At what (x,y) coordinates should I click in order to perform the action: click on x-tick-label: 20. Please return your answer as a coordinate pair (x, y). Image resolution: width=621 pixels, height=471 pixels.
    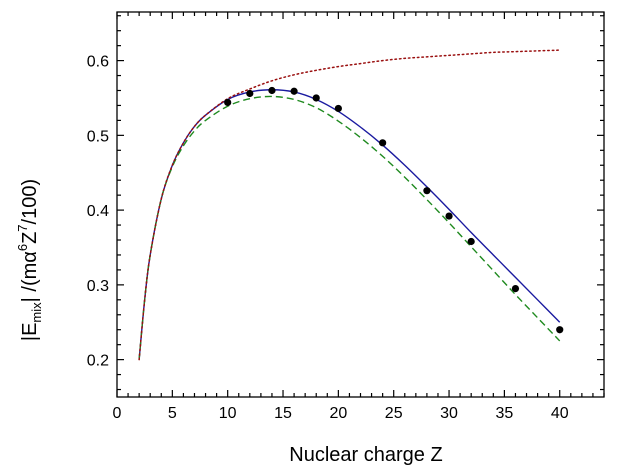
    Looking at the image, I should click on (338, 413).